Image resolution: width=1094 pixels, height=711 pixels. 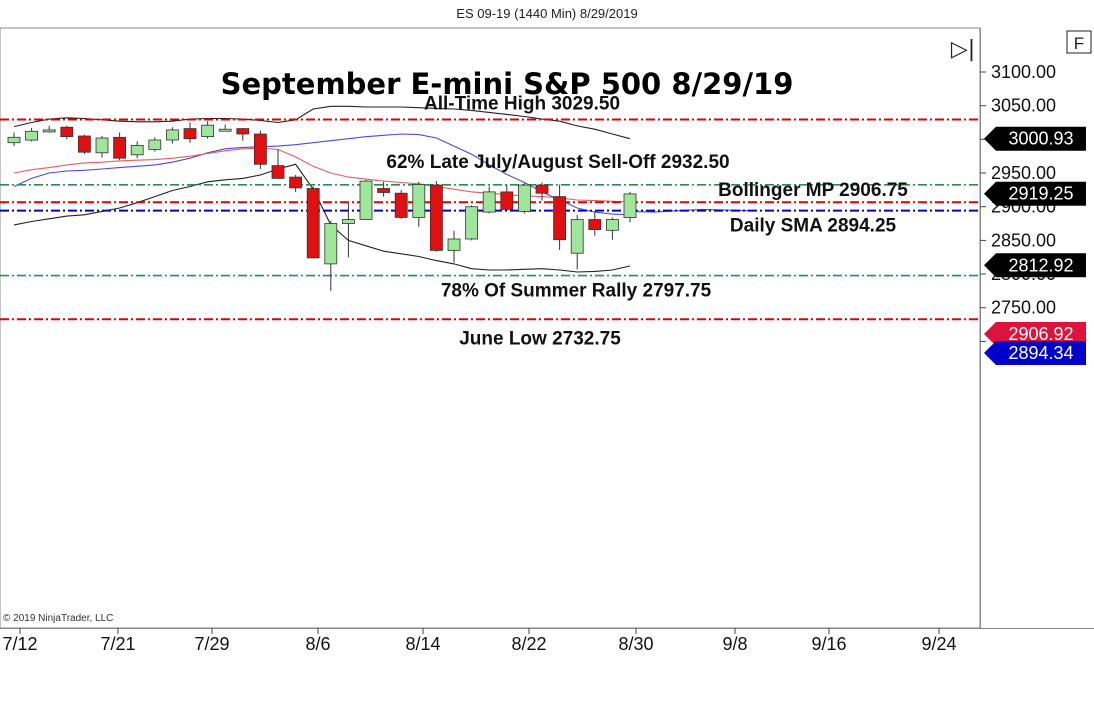 I want to click on level-label: Daily SMA 2894.25, so click(x=813, y=226).